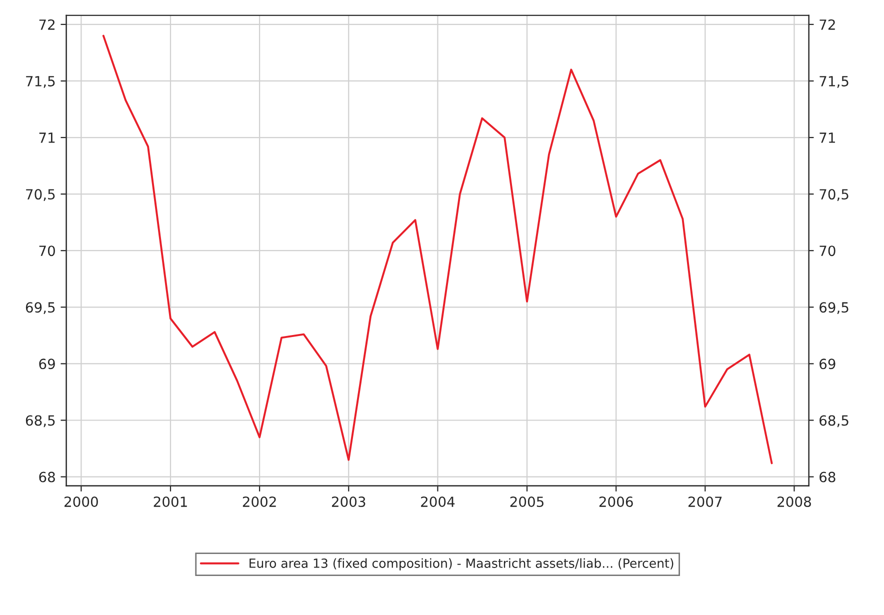  Describe the element at coordinates (438, 502) in the screenshot. I see `x-tick-label: 2004` at that location.